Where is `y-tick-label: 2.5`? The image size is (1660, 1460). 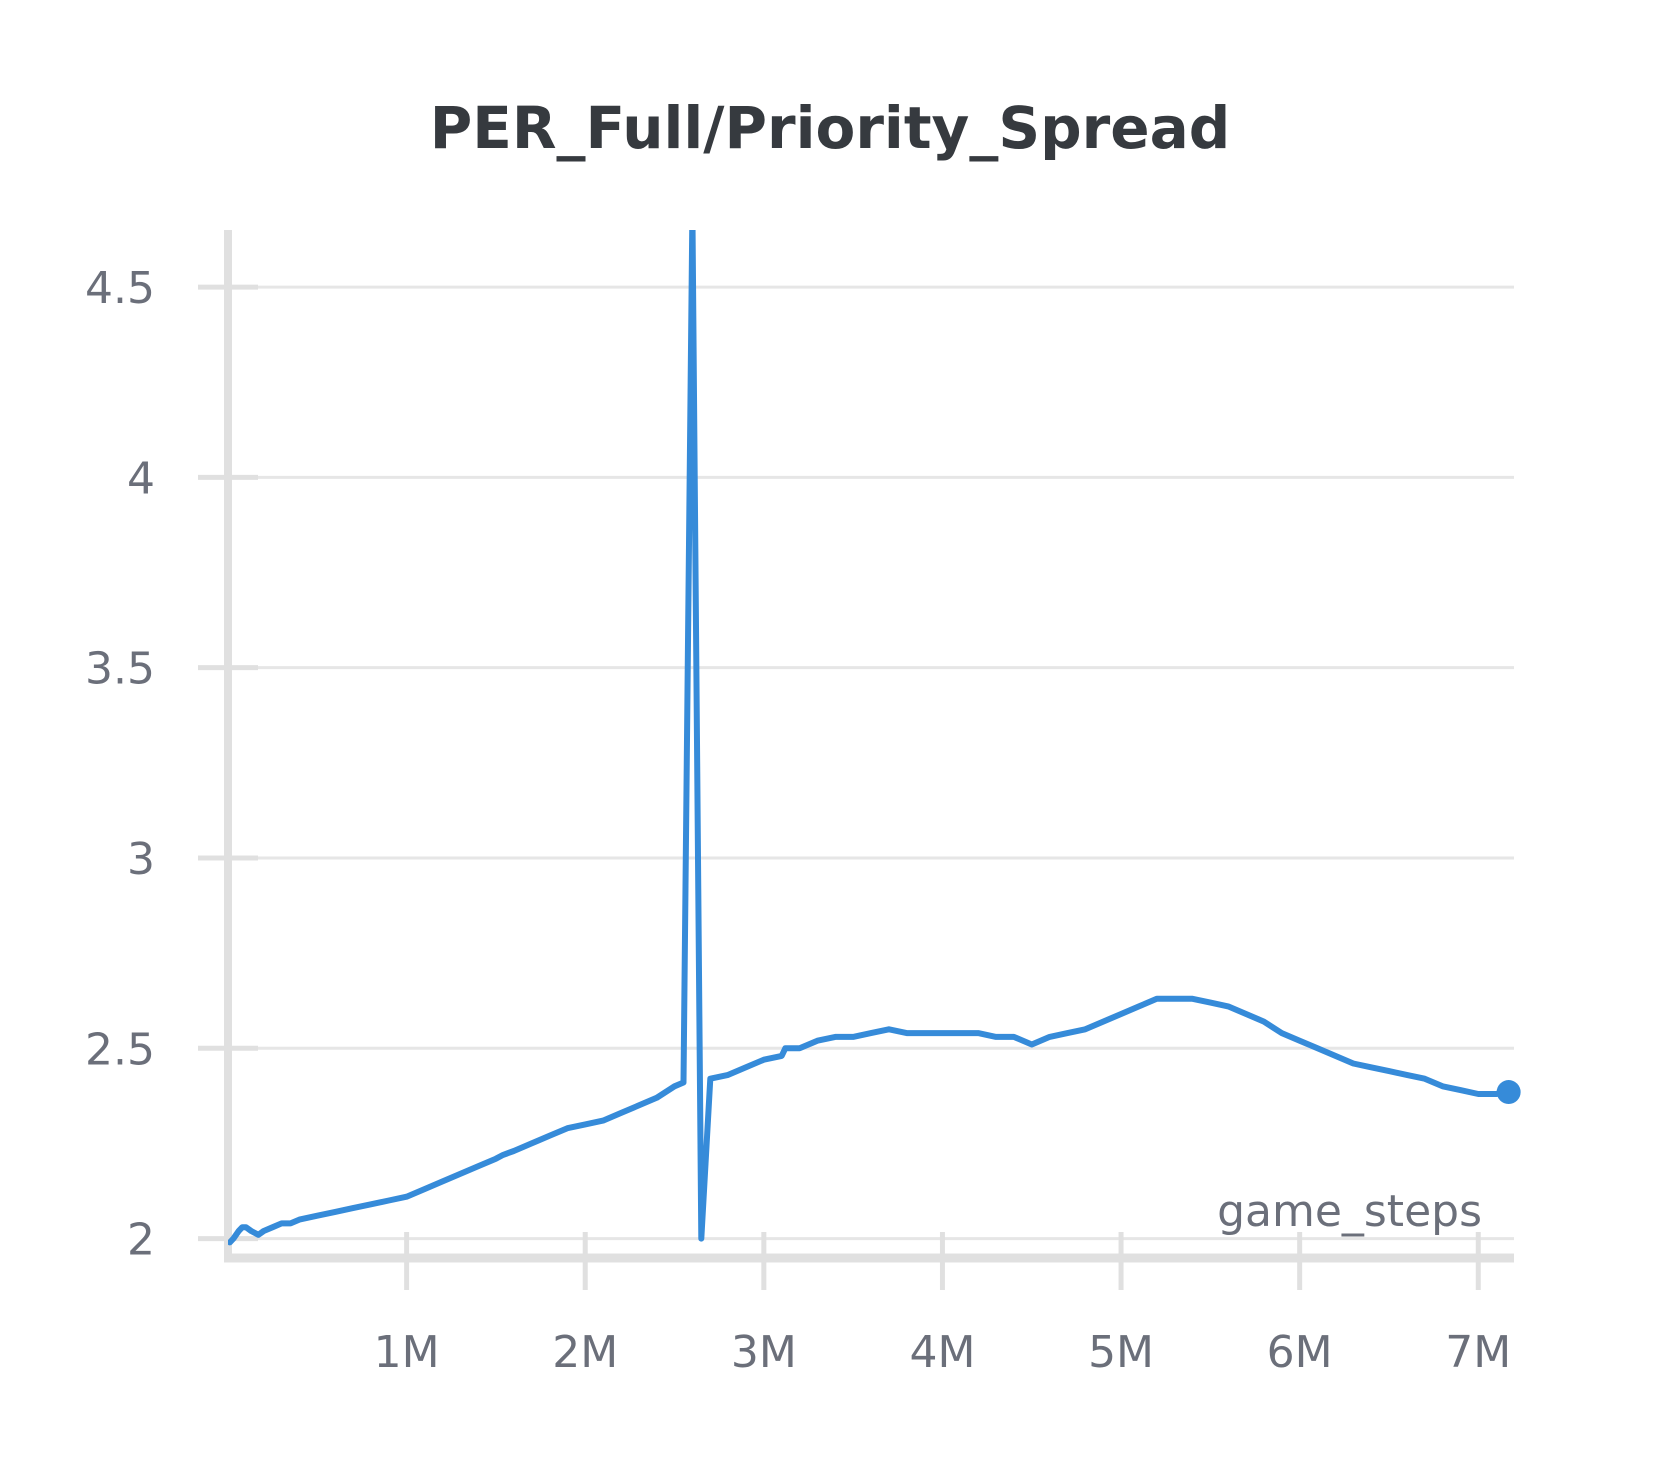
y-tick-label: 2.5 is located at coordinates (120, 1049).